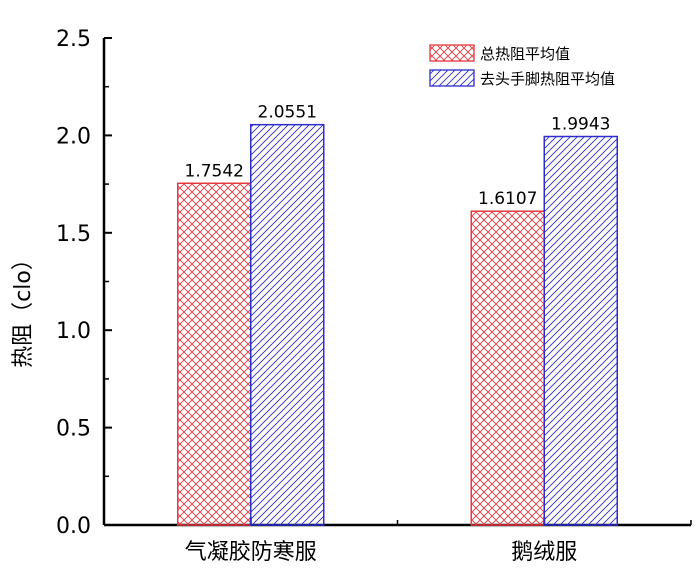 This screenshot has height=581, width=700. I want to click on y-tick-label: 0.0, so click(73, 526).